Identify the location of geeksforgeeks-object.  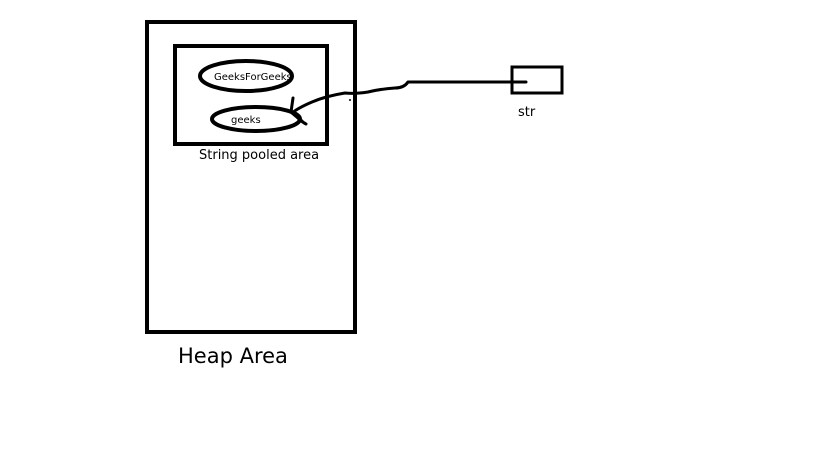
(246, 76).